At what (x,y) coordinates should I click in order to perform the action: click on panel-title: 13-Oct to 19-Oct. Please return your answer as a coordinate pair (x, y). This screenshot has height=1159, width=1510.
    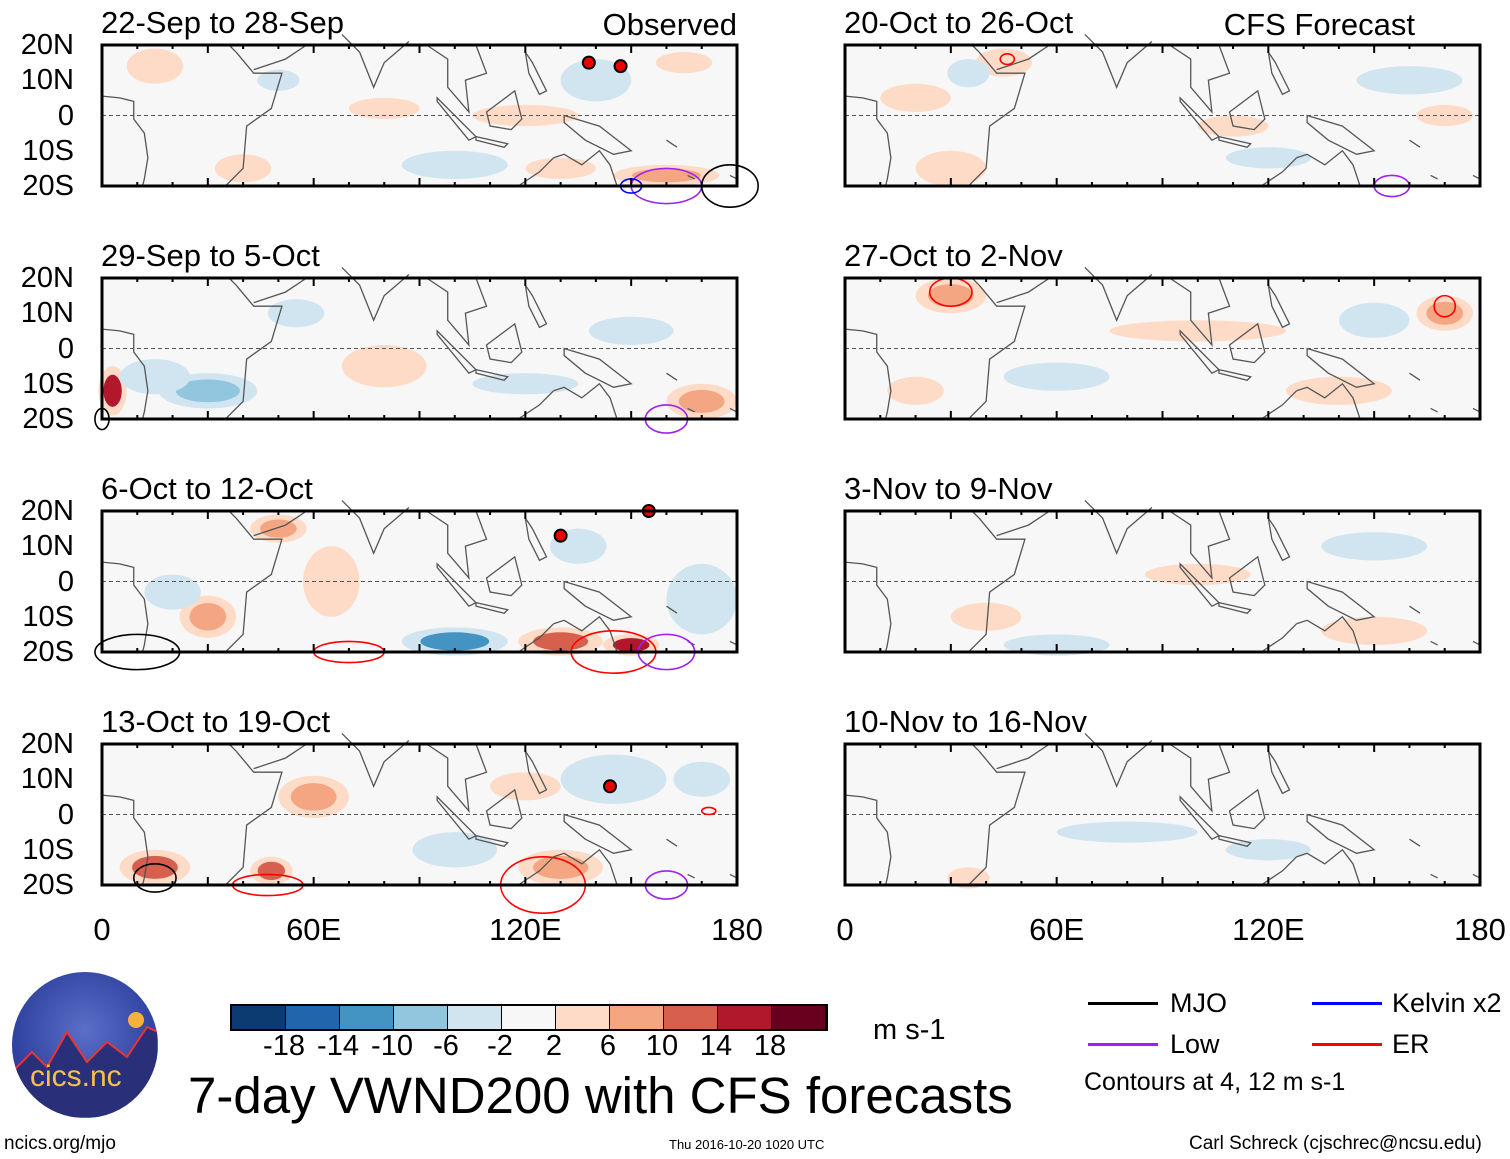
    Looking at the image, I should click on (216, 721).